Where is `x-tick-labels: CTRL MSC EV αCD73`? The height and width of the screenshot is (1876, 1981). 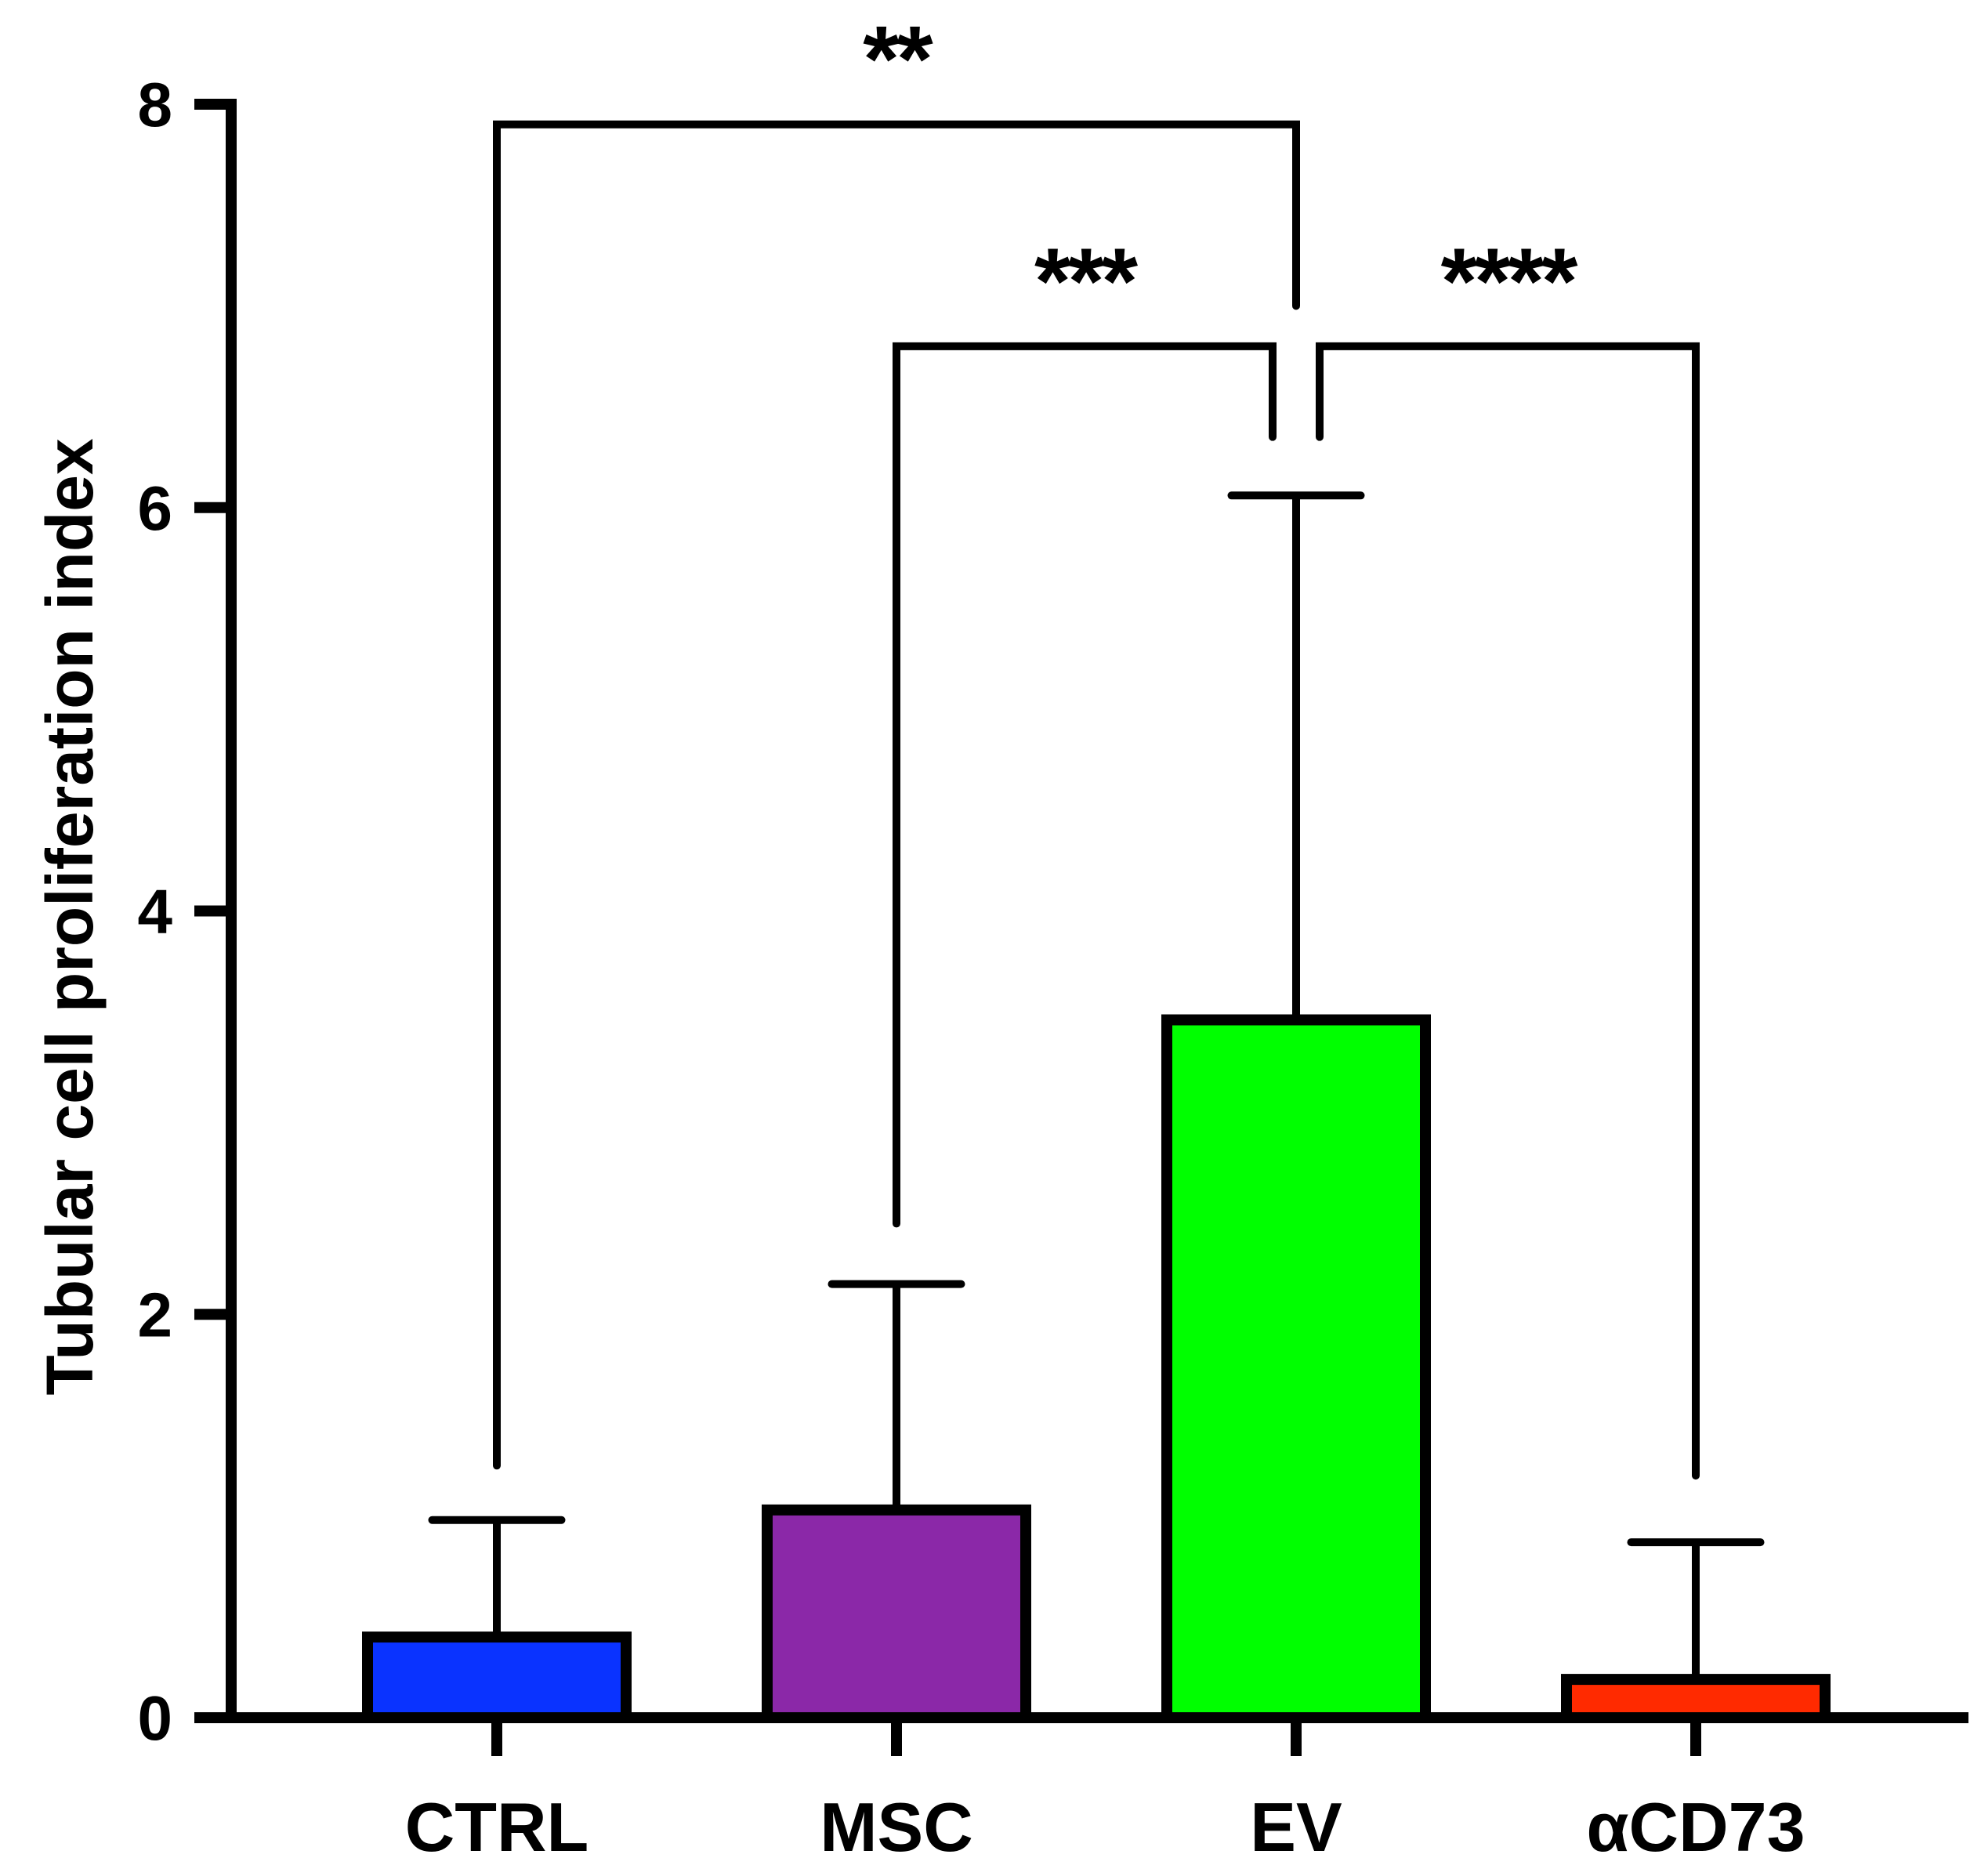 x-tick-labels: CTRL MSC EV αCD73 is located at coordinates (1105, 1827).